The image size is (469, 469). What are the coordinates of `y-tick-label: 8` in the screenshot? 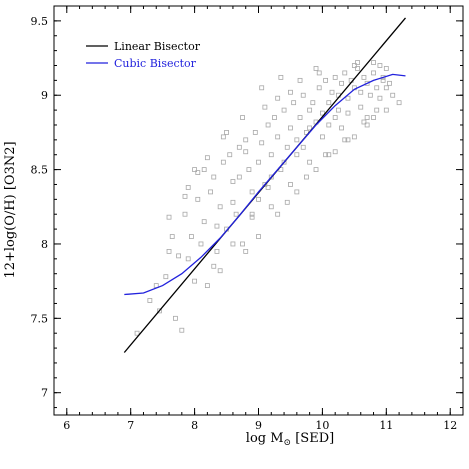 It's located at (44, 244).